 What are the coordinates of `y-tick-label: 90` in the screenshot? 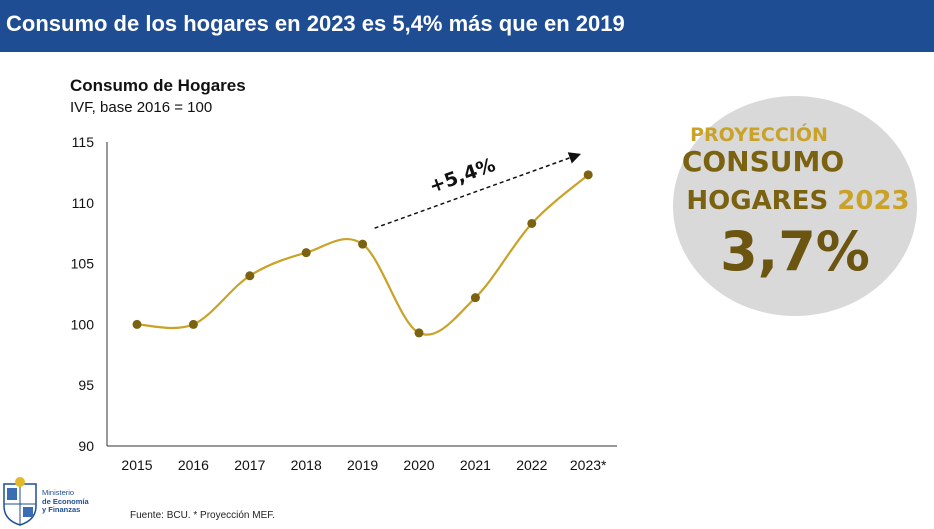 It's located at (86, 446).